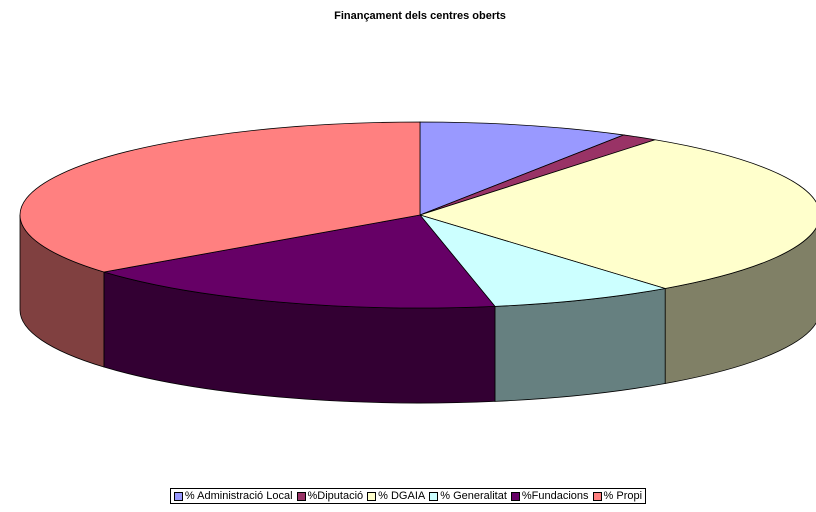 Image resolution: width=816 pixels, height=512 pixels. What do you see at coordinates (238, 496) in the screenshot?
I see `legend-label: % Administració Local` at bounding box center [238, 496].